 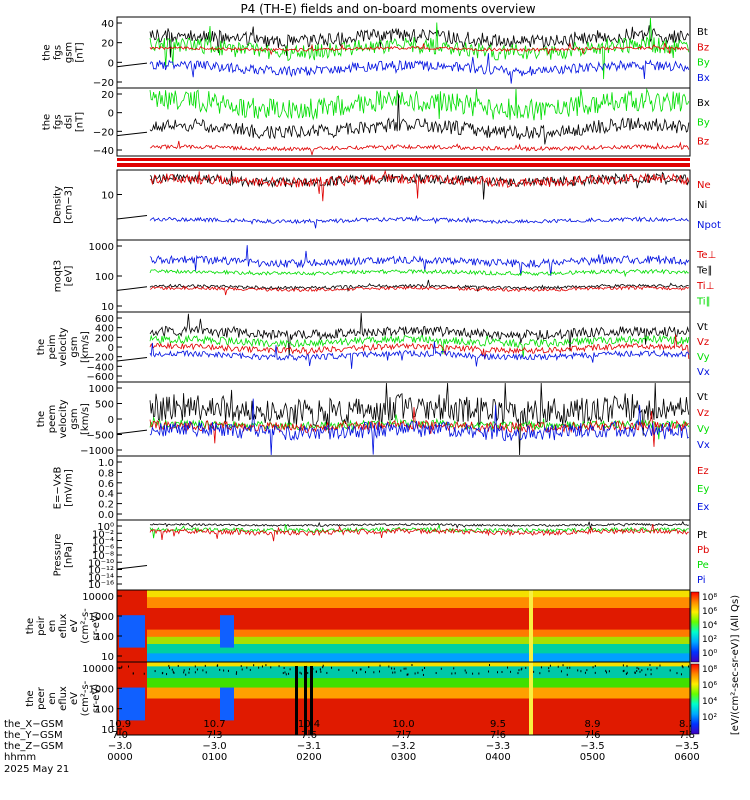 I want to click on legend-entry: Te⊥, so click(x=706, y=255).